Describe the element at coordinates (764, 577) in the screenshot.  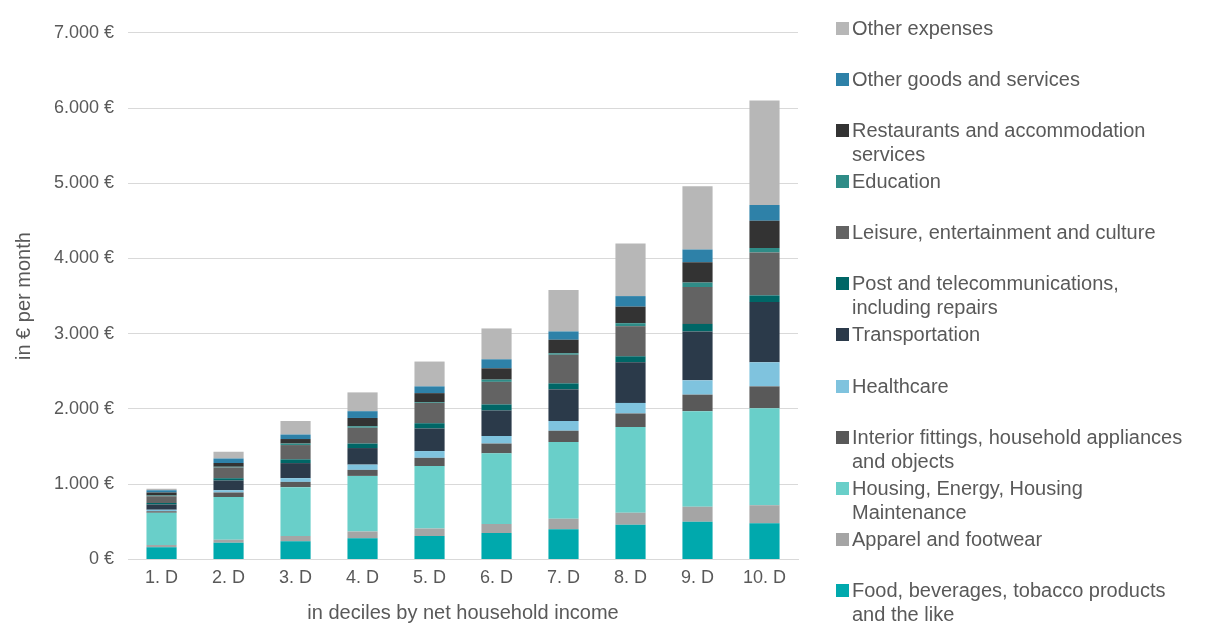
I see `x-tick-label: 10. D` at that location.